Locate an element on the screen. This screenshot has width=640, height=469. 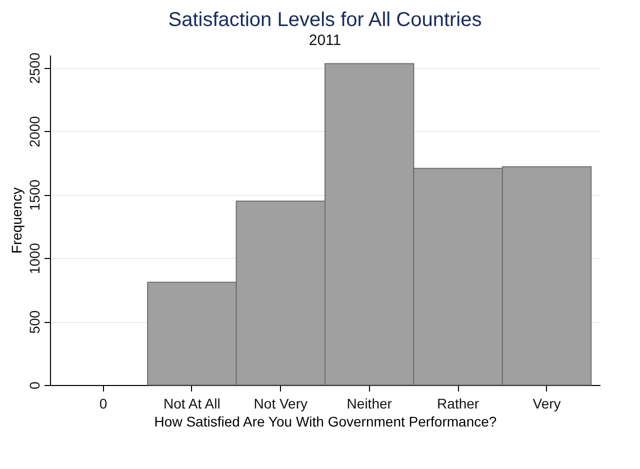
y-tick-label: 1500 is located at coordinates (34, 195).